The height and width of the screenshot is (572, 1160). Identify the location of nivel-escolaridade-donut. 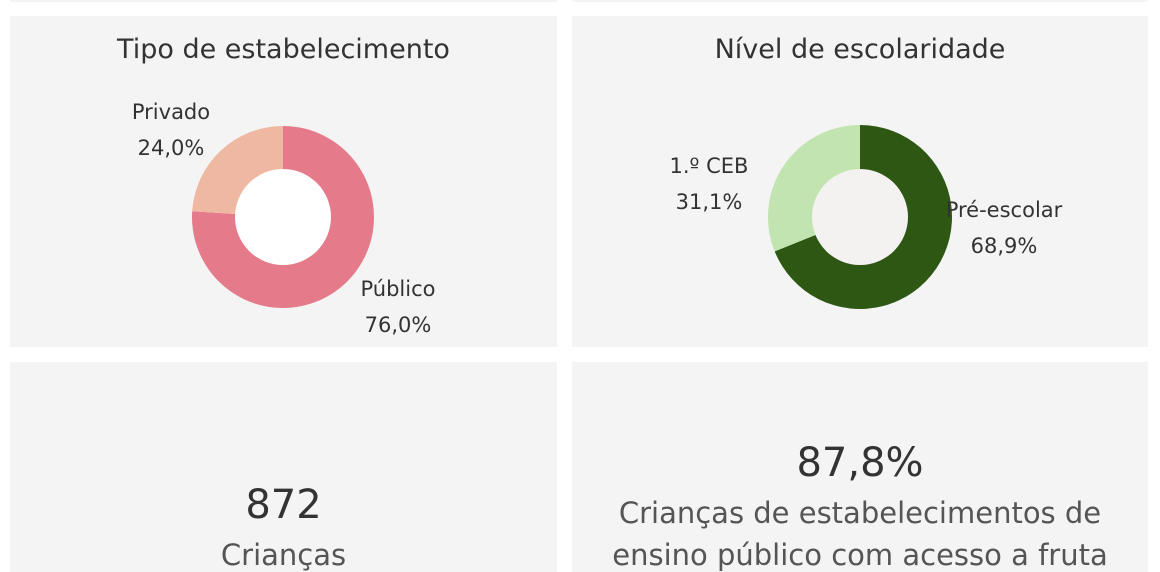
(860, 217).